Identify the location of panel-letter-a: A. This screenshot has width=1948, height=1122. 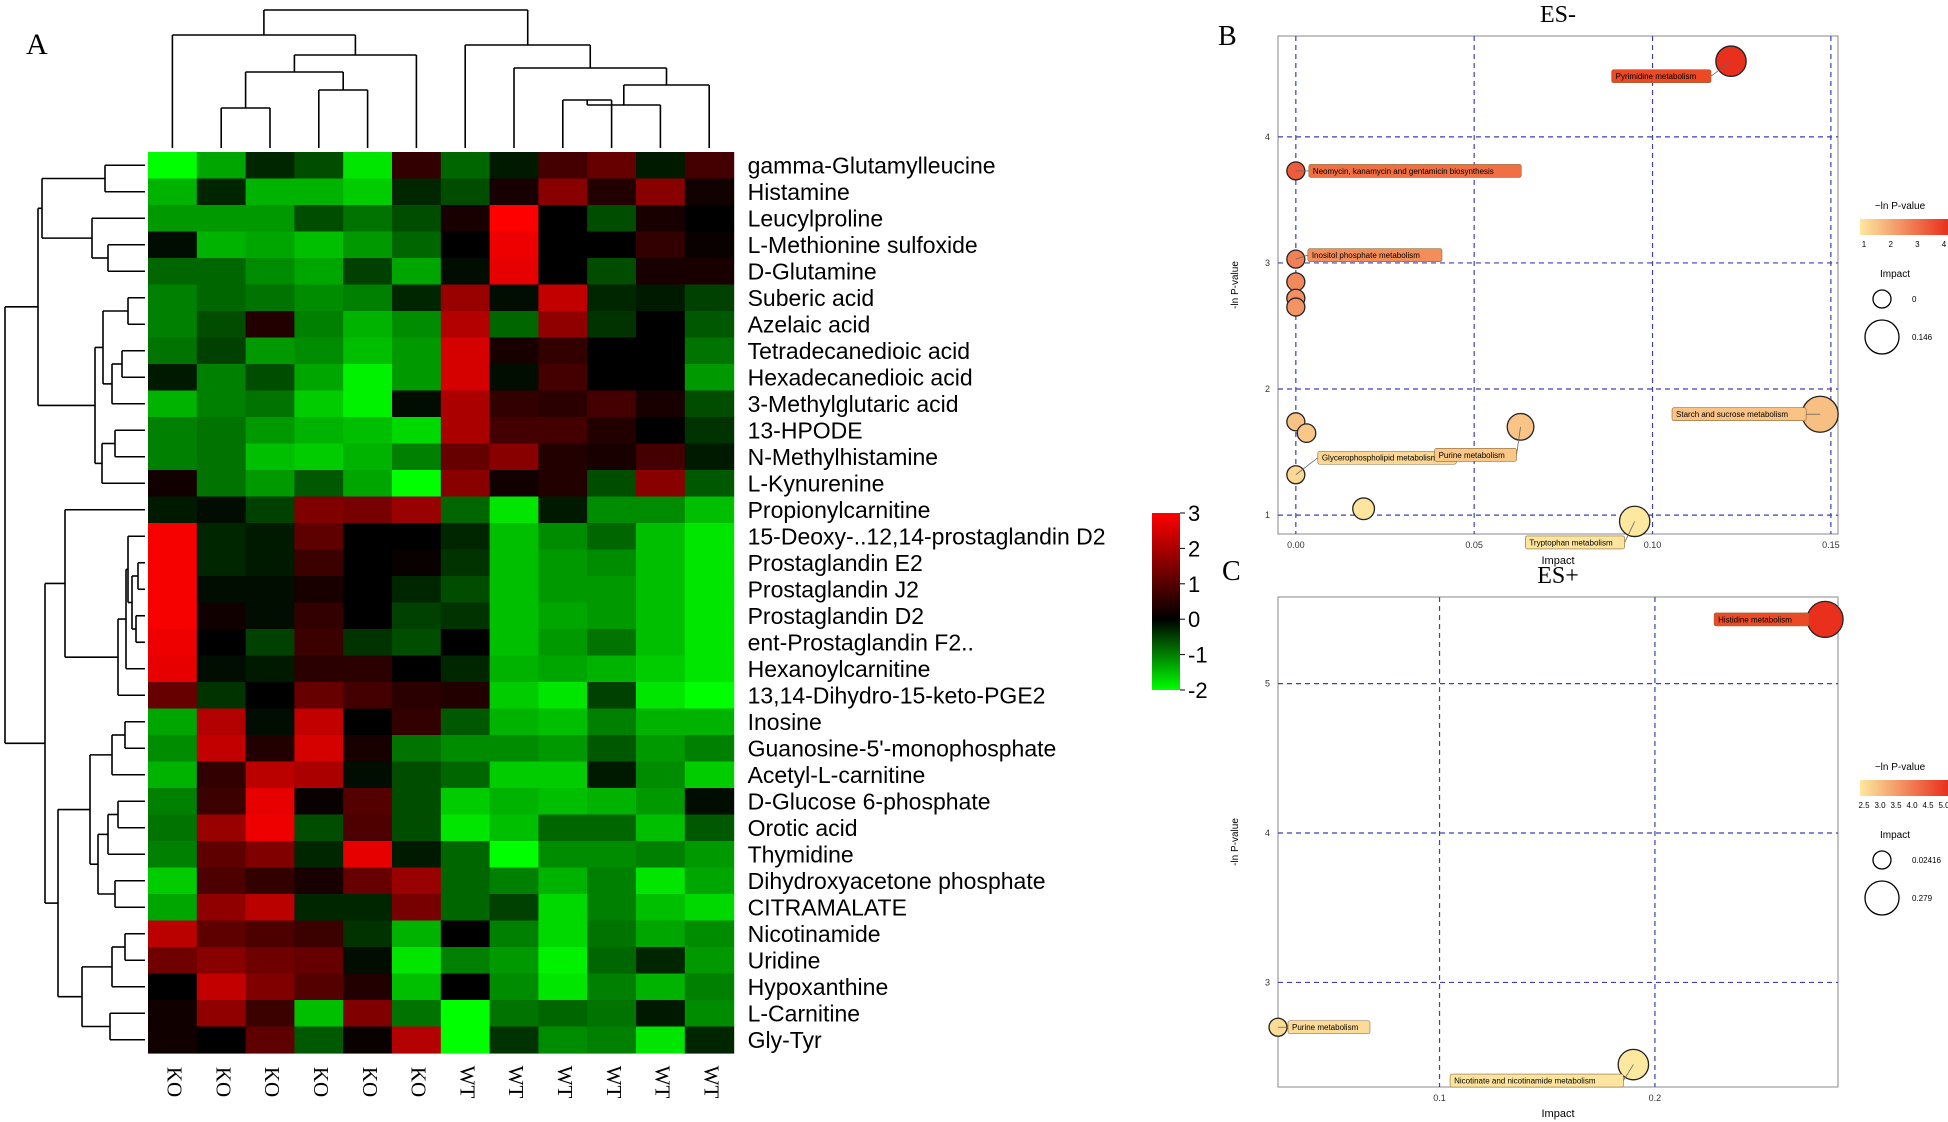
(37, 44).